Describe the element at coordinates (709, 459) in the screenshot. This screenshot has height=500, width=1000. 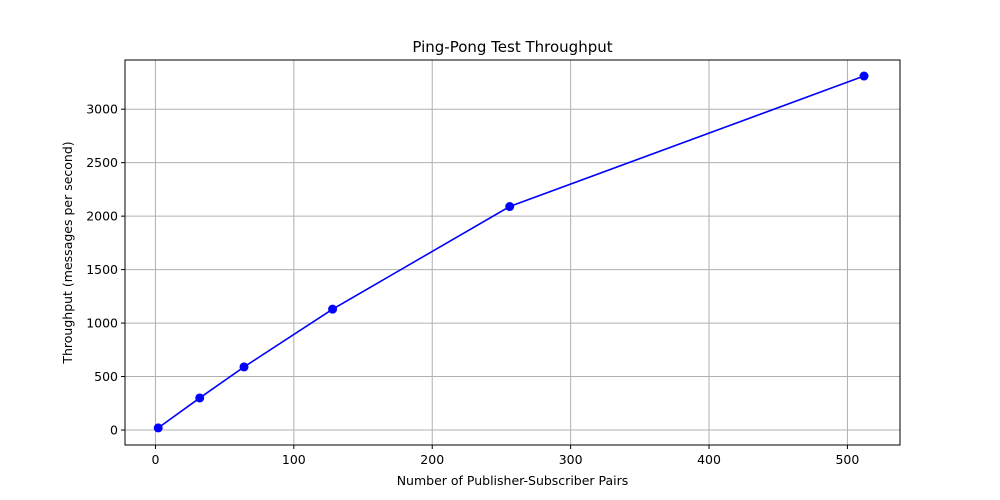
I see `x-tick-label: 400` at that location.